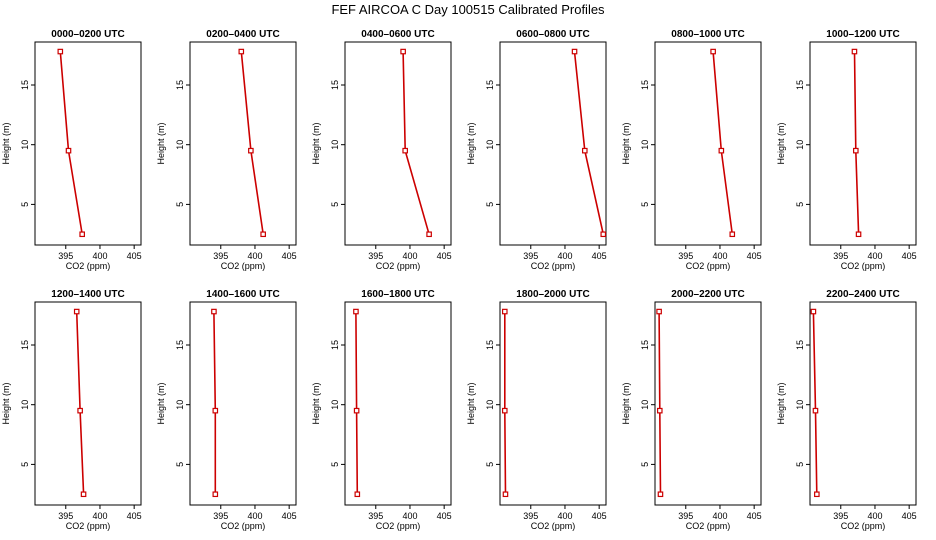  Describe the element at coordinates (707, 34) in the screenshot. I see `panel-title: 0800–1000 UTC` at that location.